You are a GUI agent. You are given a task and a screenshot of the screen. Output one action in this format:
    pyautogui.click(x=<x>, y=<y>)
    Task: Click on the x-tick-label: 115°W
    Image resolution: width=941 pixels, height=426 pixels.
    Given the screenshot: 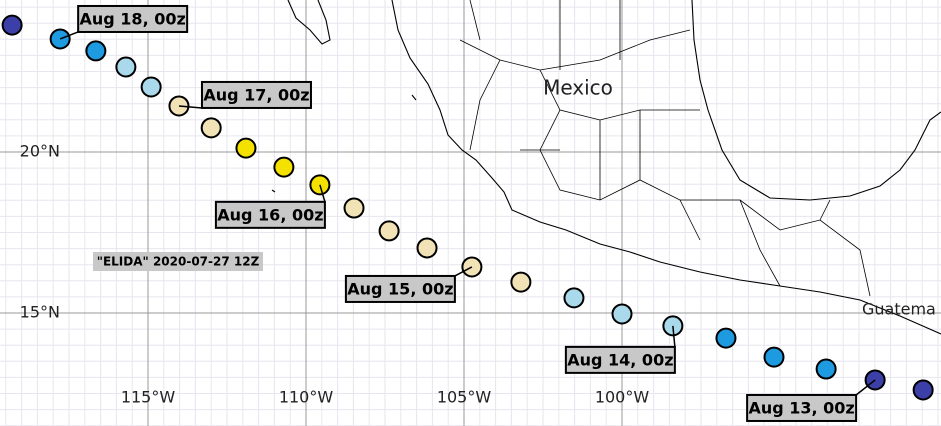 What is the action you would take?
    pyautogui.click(x=148, y=397)
    